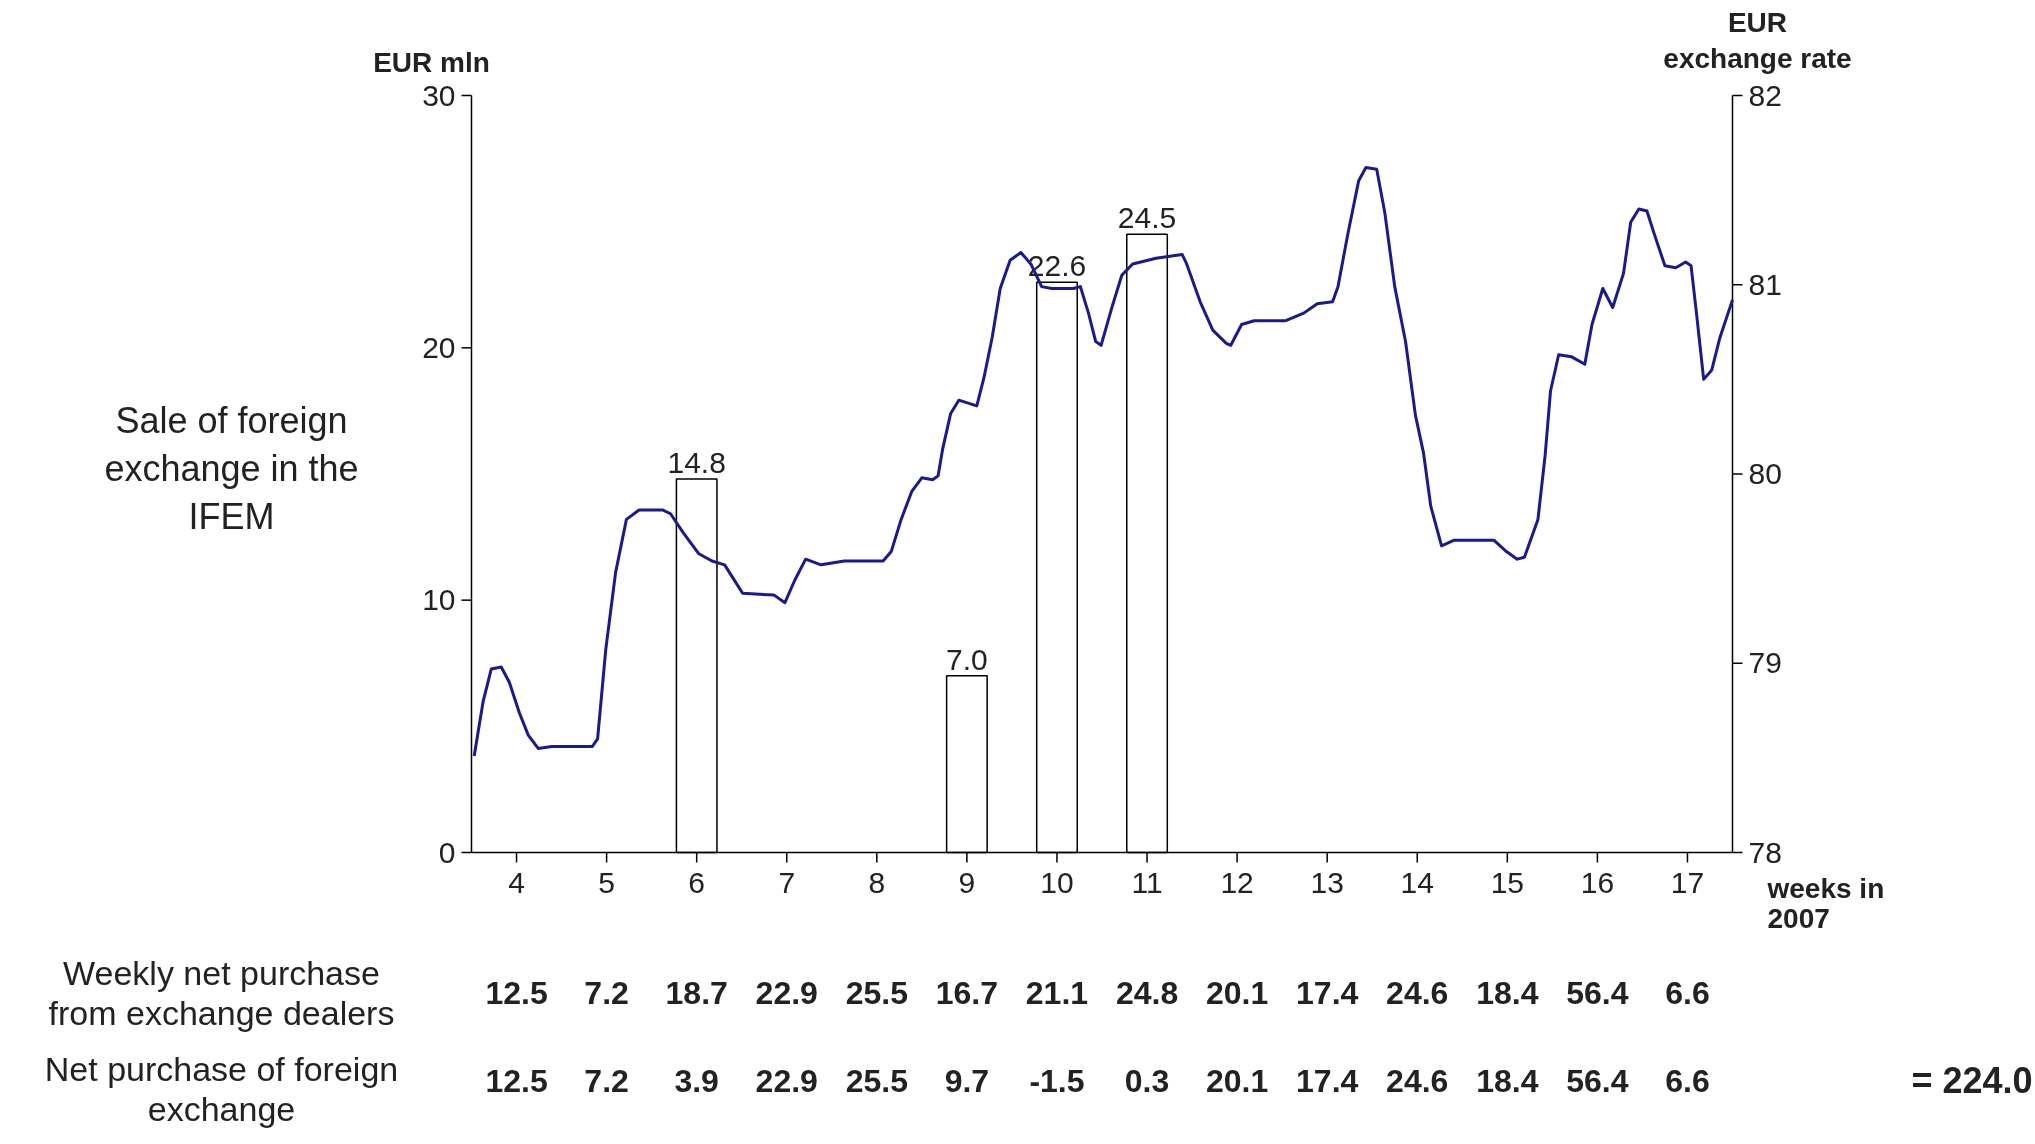 Image resolution: width=2035 pixels, height=1144 pixels. Describe the element at coordinates (1972, 1080) in the screenshot. I see `text: = 224.0` at that location.